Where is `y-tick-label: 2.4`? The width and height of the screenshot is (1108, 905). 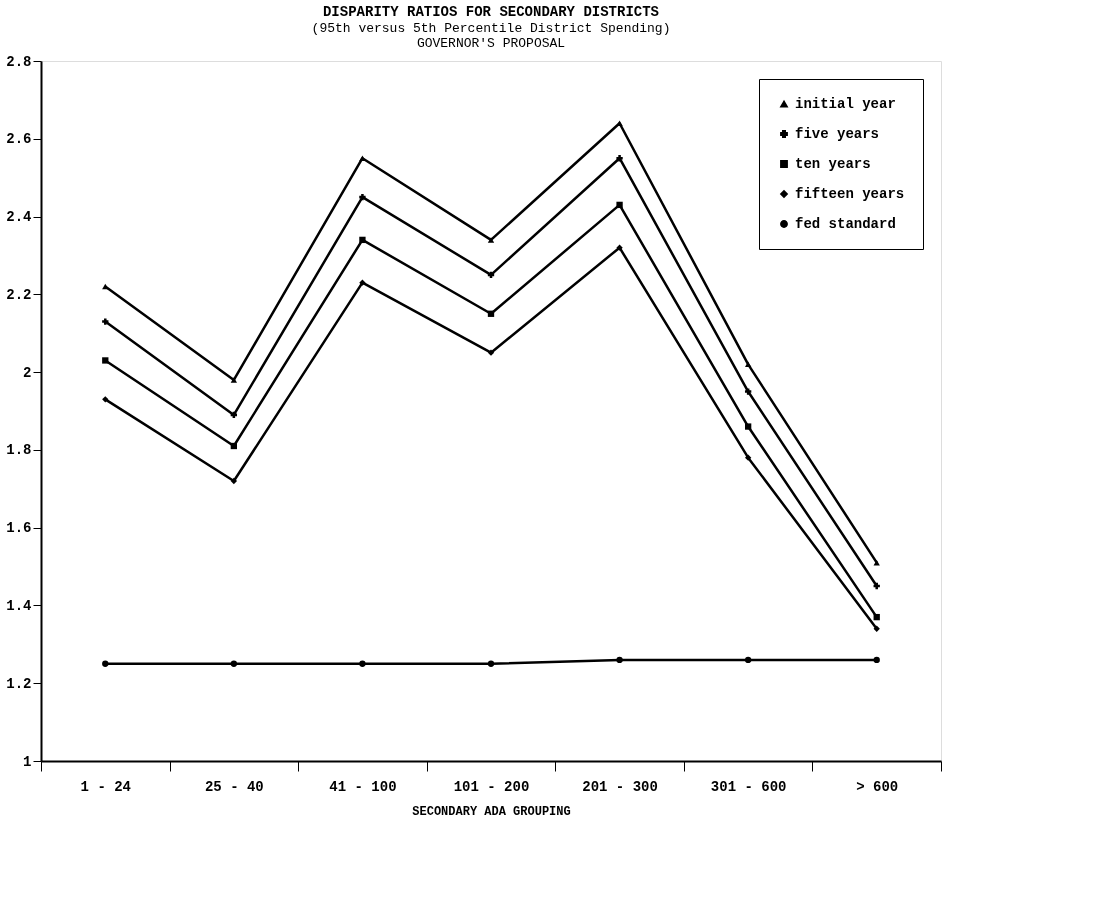
y-tick-label: 2.4 is located at coordinates (19, 217).